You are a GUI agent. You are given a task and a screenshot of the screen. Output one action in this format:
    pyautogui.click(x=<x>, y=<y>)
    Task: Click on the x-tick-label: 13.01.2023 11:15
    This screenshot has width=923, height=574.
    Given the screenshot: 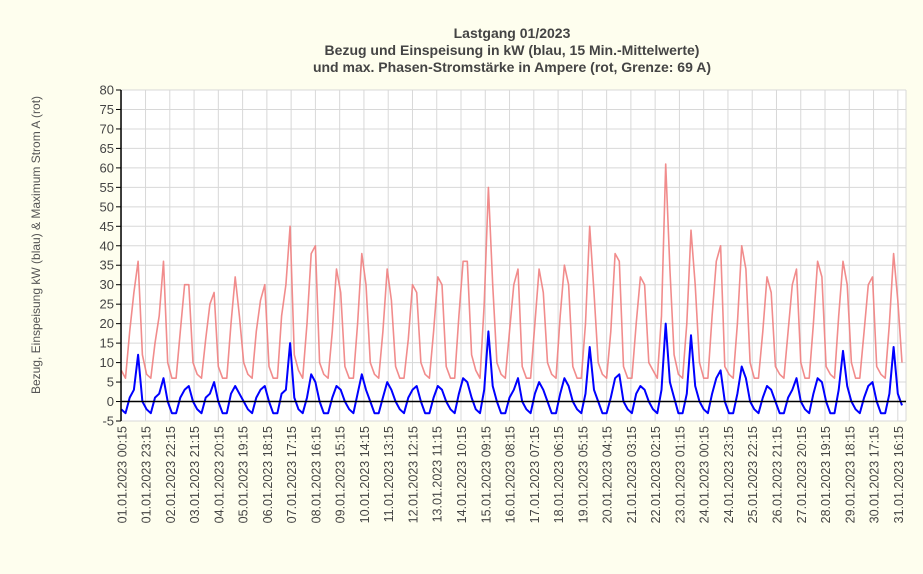 What is the action you would take?
    pyautogui.click(x=438, y=474)
    